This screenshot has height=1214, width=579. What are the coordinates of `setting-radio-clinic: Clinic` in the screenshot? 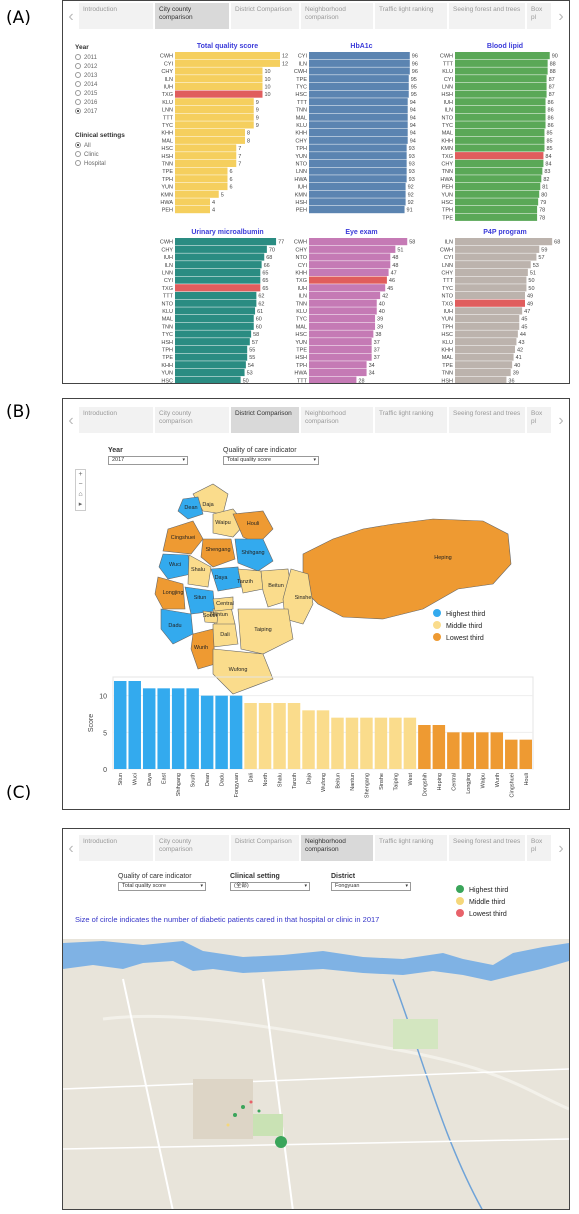 It's located at (87, 154).